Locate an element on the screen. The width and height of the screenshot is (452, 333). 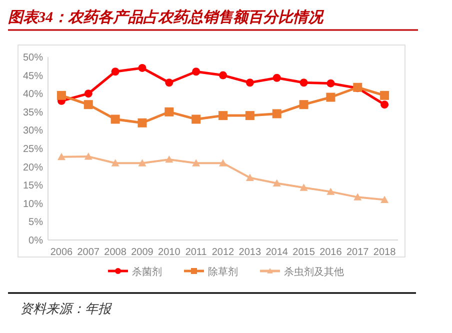
x-tick-label: 2013 is located at coordinates (250, 252).